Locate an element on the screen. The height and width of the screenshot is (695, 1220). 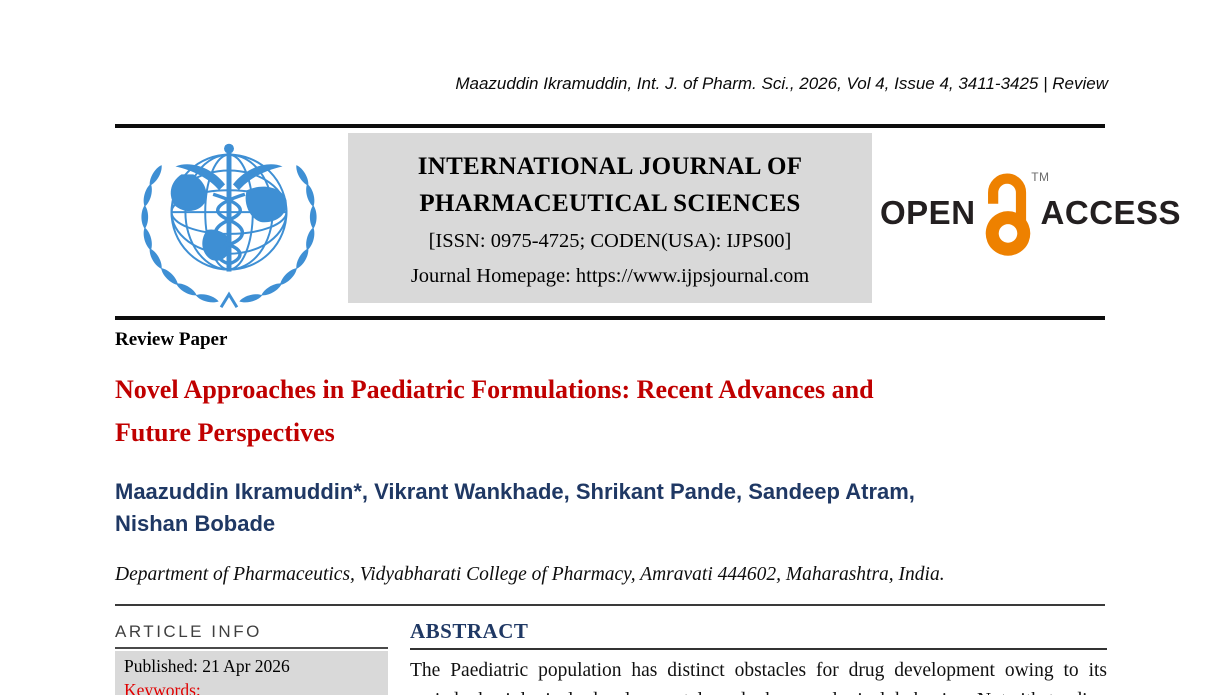
paper-title-line2: Future Perspectives is located at coordinates (225, 432).